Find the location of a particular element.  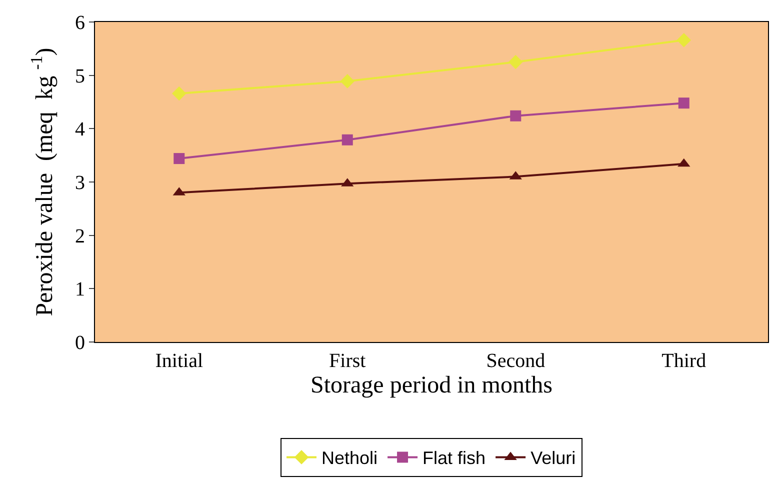

x-tick-label: Second is located at coordinates (516, 361).